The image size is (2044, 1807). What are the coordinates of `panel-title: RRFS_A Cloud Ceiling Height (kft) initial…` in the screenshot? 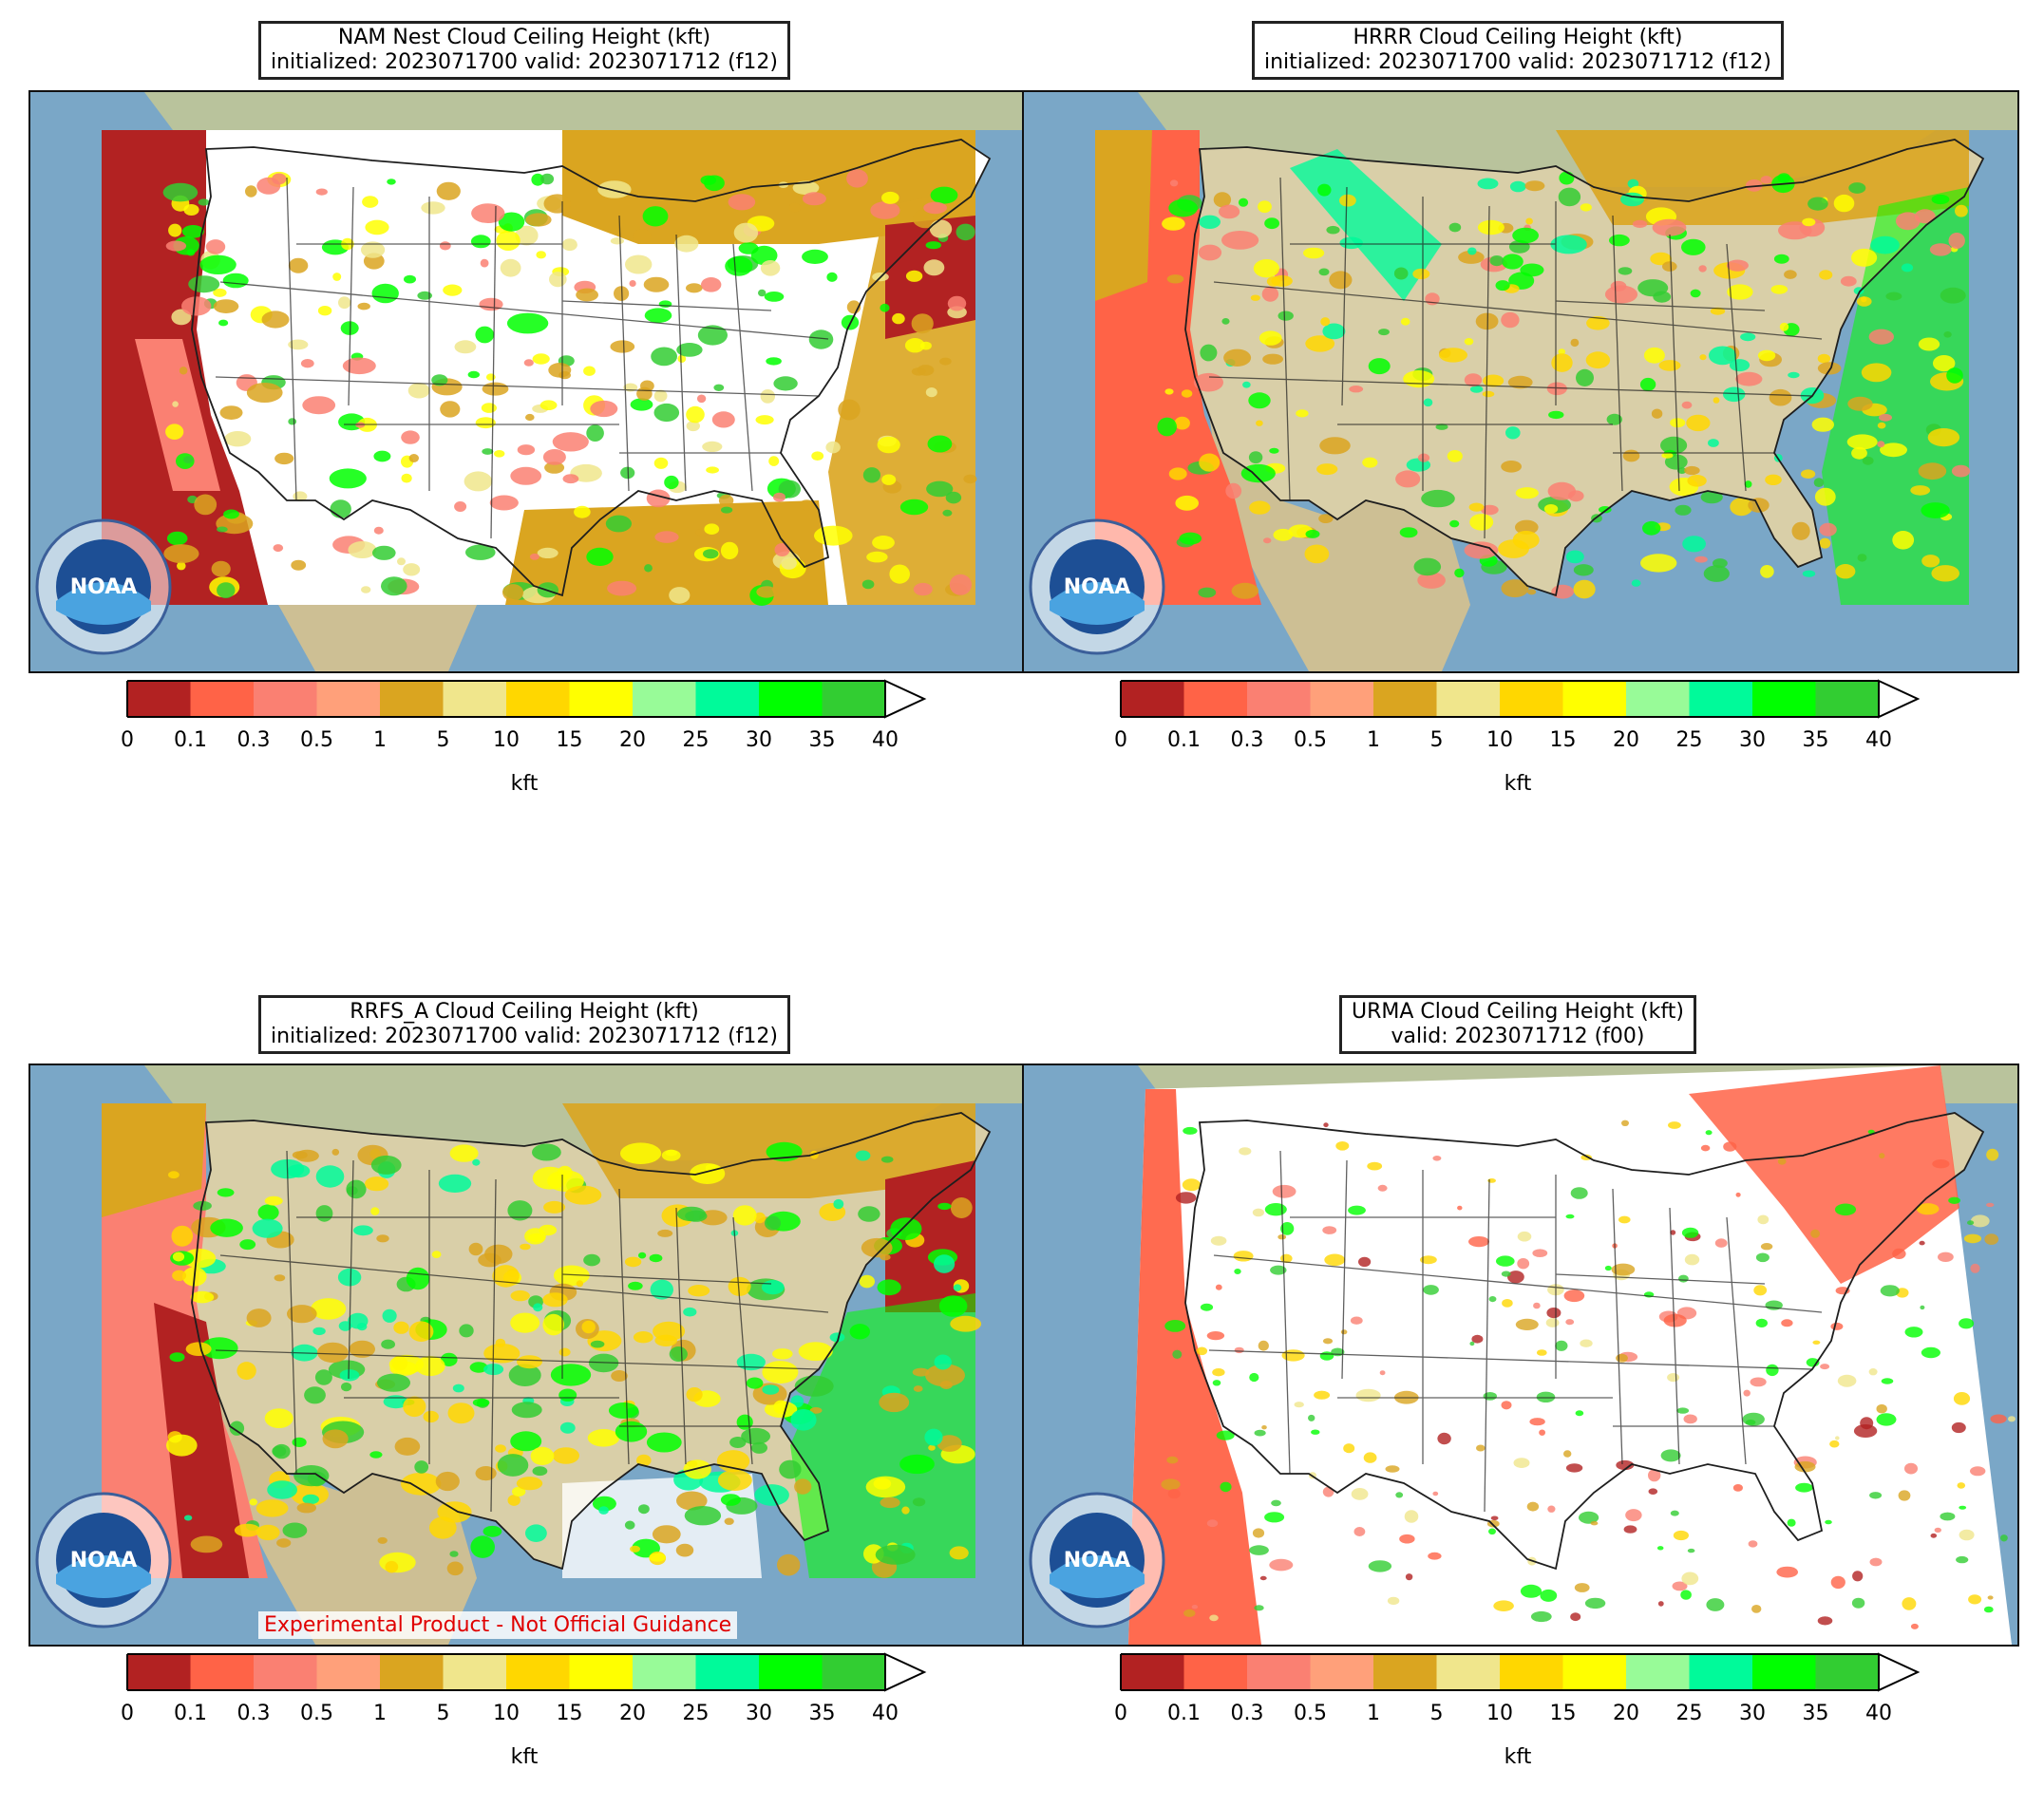 It's located at (524, 1025).